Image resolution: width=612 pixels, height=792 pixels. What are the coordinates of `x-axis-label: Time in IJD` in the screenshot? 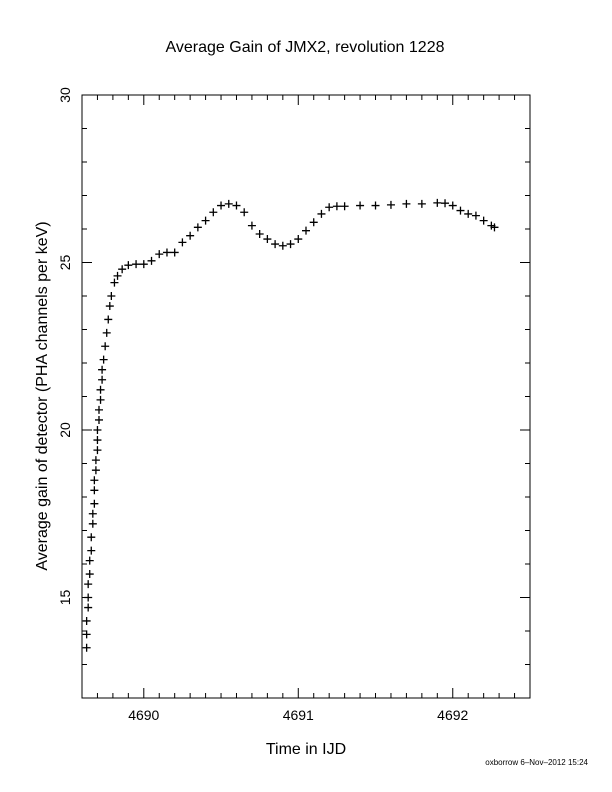 It's located at (306, 749).